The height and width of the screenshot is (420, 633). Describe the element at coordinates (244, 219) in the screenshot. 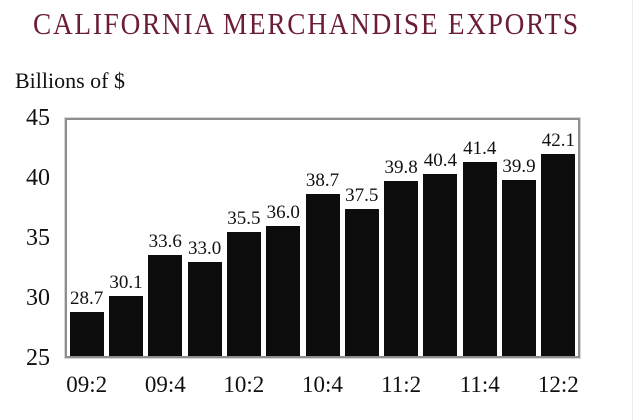

I see `bar-value-label: 35.5` at that location.